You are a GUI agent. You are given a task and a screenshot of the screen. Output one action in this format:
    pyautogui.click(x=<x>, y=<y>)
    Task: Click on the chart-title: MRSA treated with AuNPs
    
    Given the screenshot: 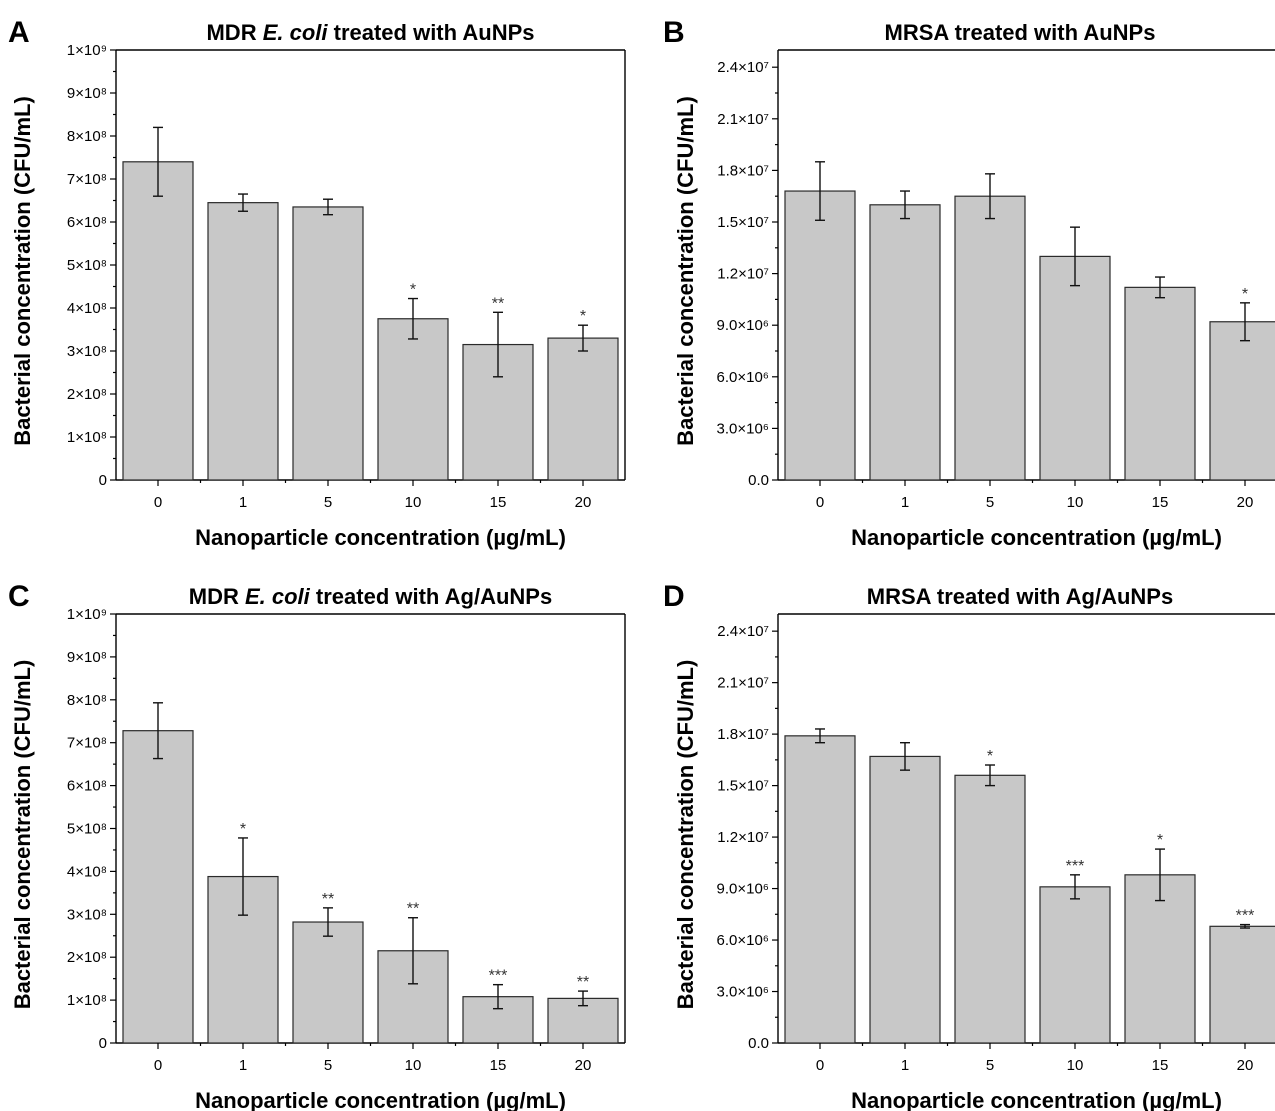 What is the action you would take?
    pyautogui.click(x=1020, y=32)
    